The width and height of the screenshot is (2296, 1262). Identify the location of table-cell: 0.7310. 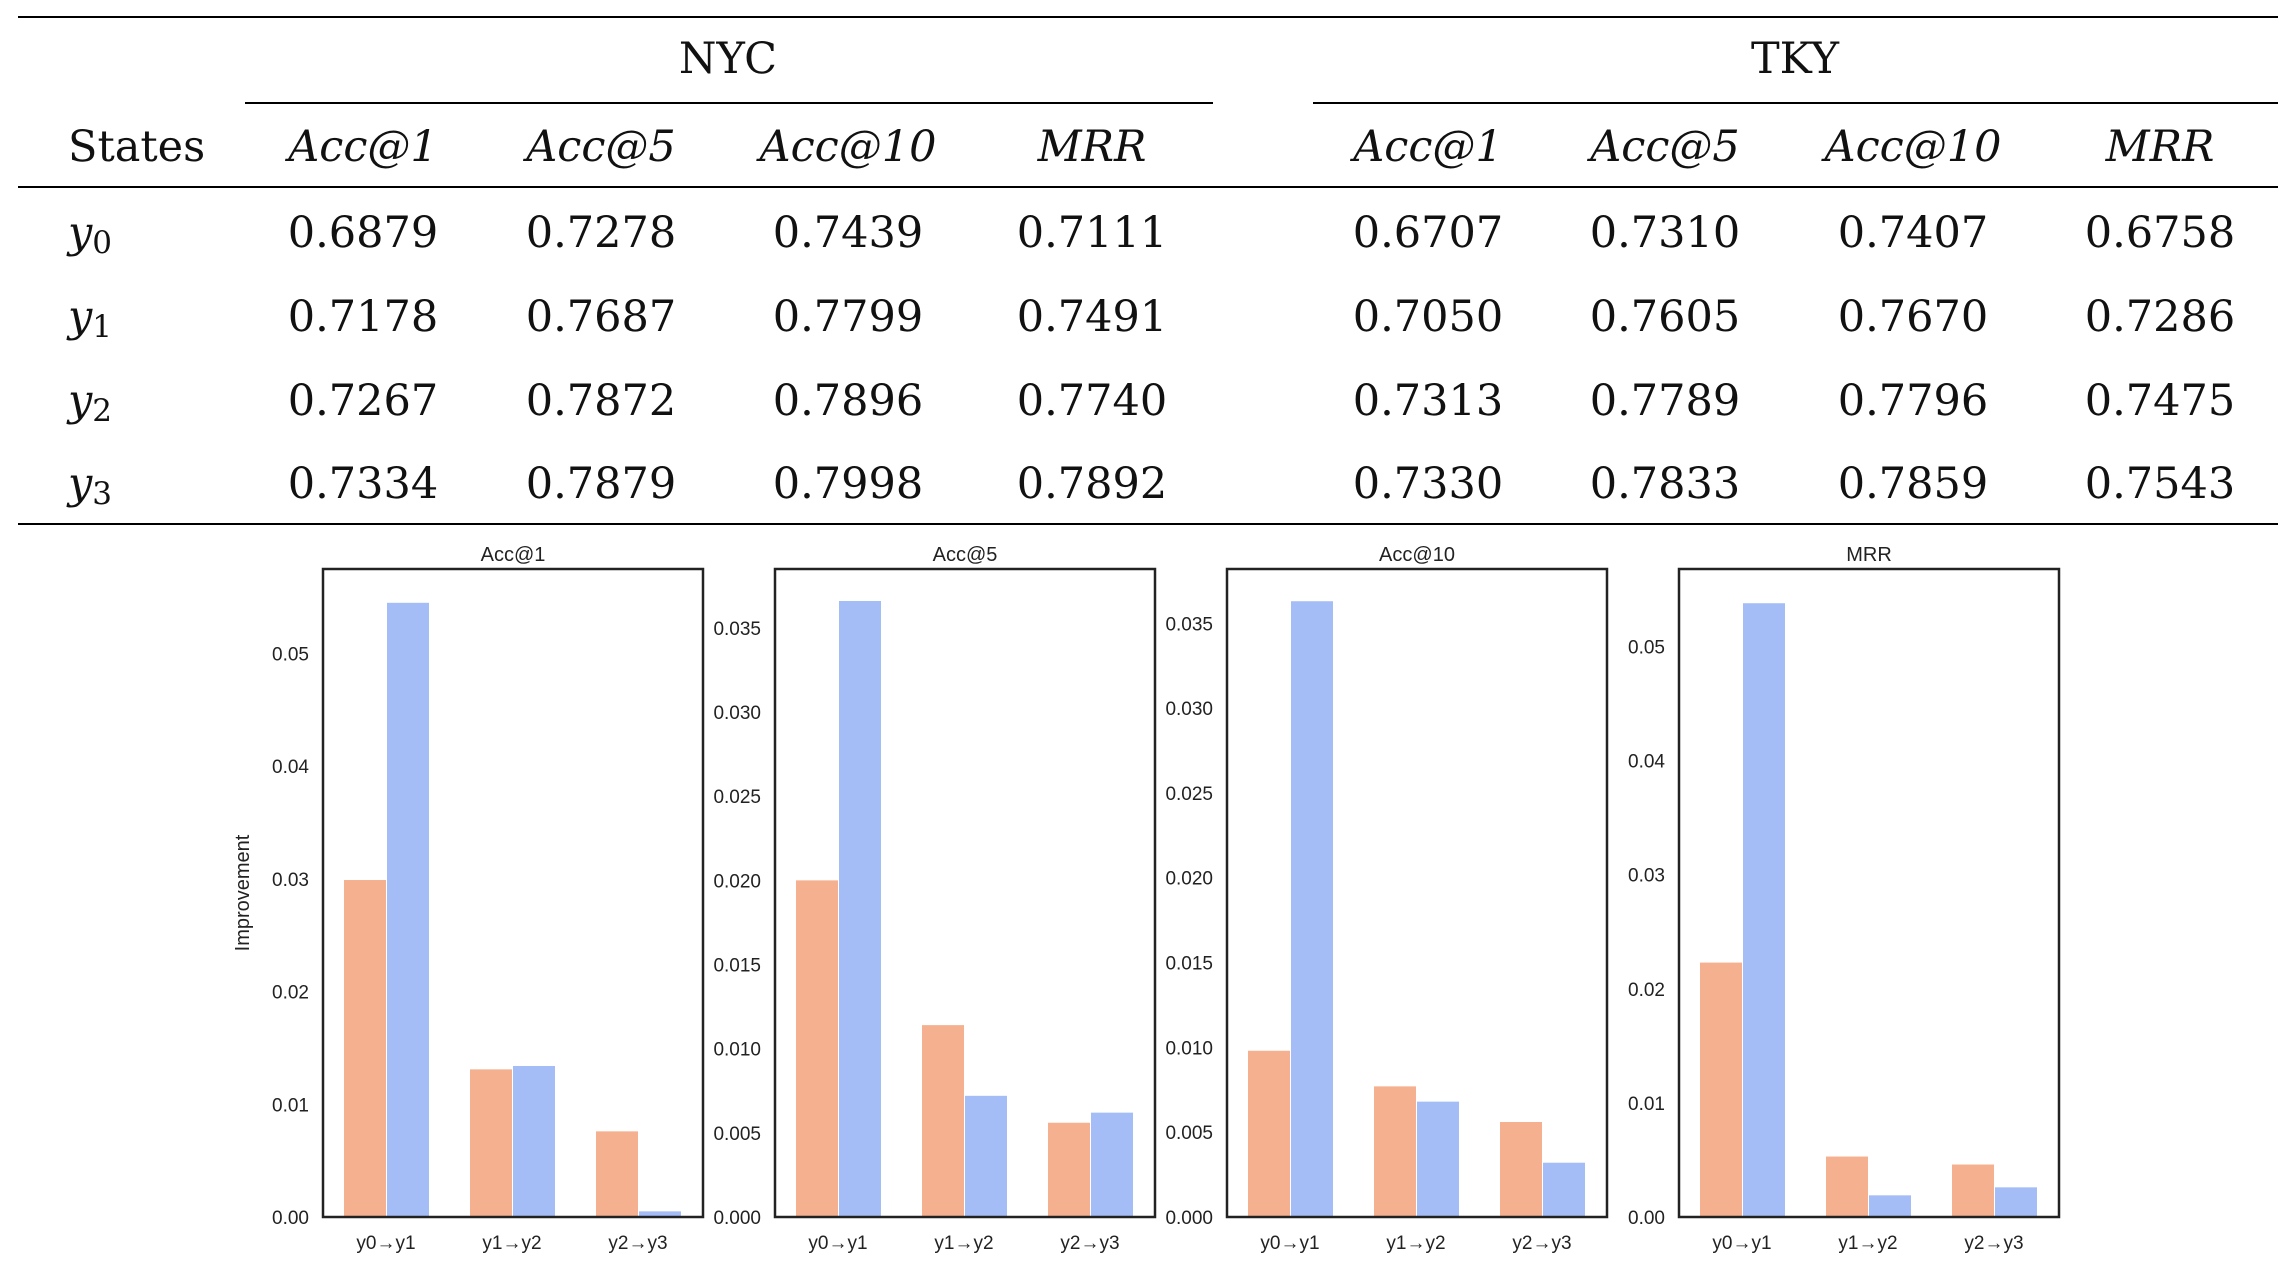
(1665, 233).